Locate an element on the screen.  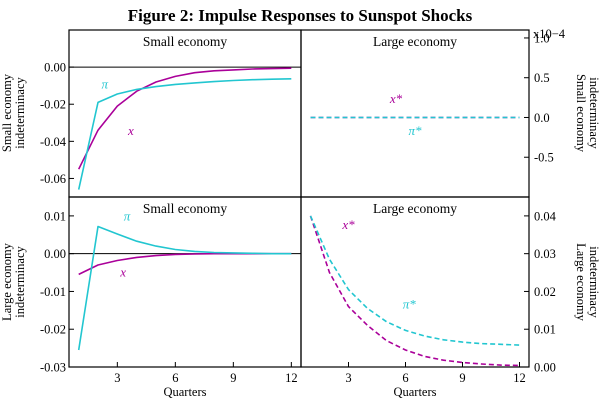
row-label-right-bottom: Large economy indeterminacy is located at coordinates (587, 282).